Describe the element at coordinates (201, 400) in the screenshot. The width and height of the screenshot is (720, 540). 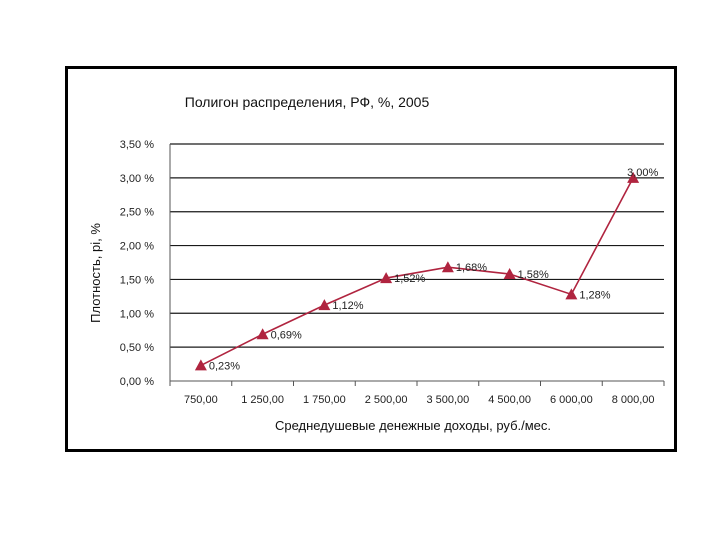
I see `x-tick-label: 750,00` at that location.